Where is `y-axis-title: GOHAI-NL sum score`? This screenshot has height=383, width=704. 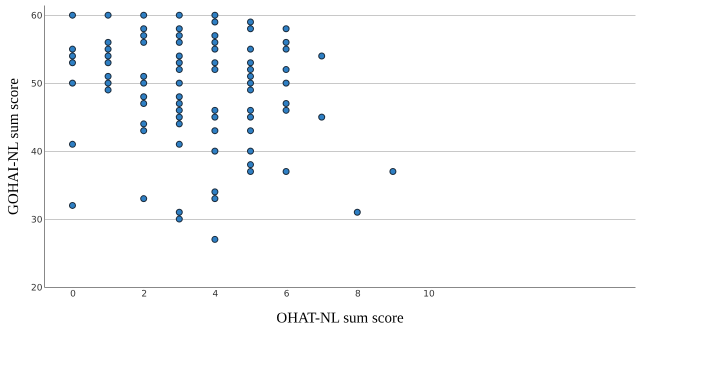 y-axis-title: GOHAI-NL sum score is located at coordinates (14, 146).